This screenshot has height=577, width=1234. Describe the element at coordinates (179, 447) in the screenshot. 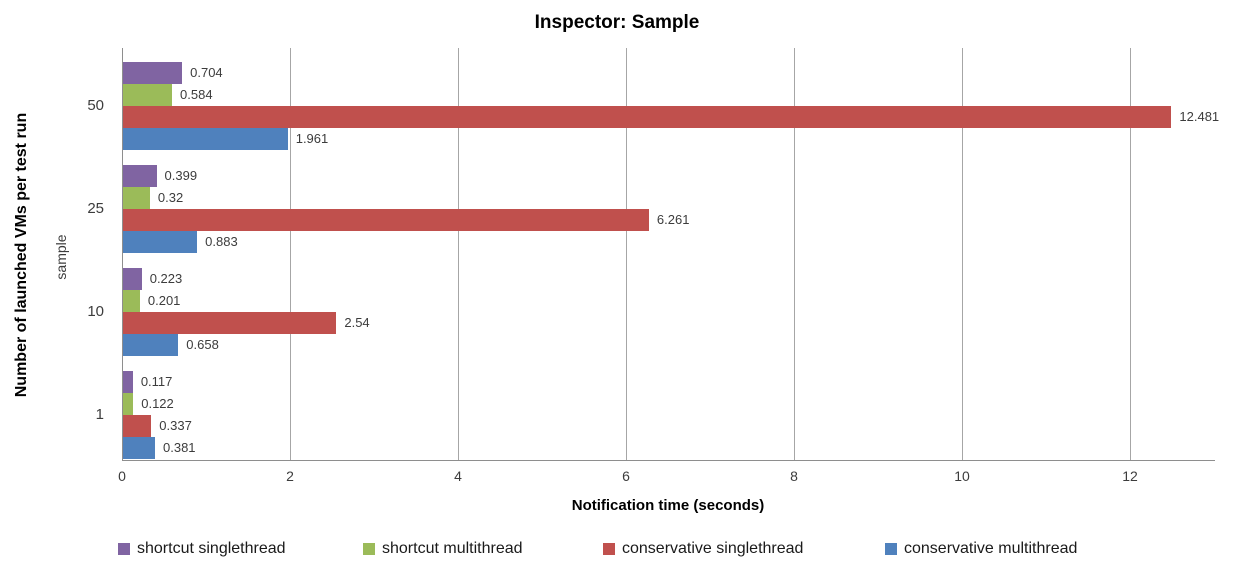

I see `bar-value-label: 0.381` at that location.